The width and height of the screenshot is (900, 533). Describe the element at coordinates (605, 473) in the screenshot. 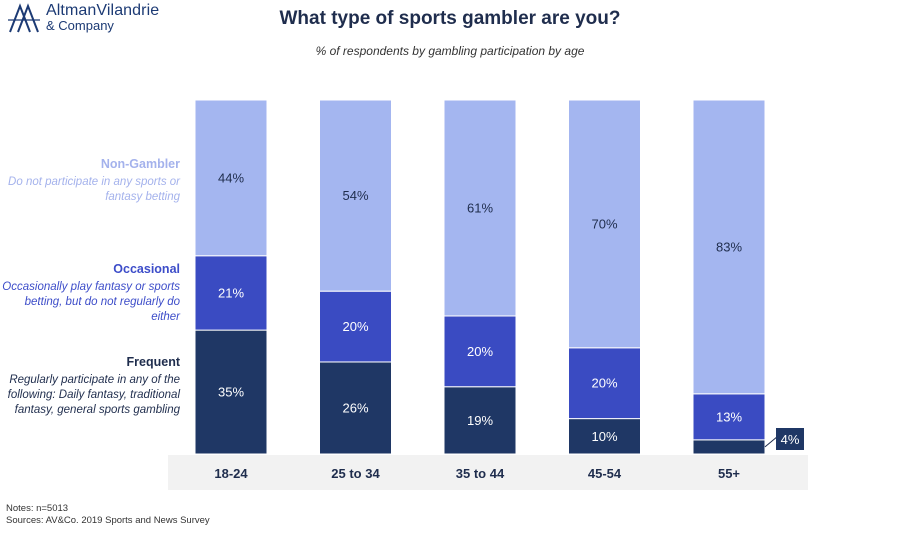

I see `x-tick-label: 45-54` at that location.